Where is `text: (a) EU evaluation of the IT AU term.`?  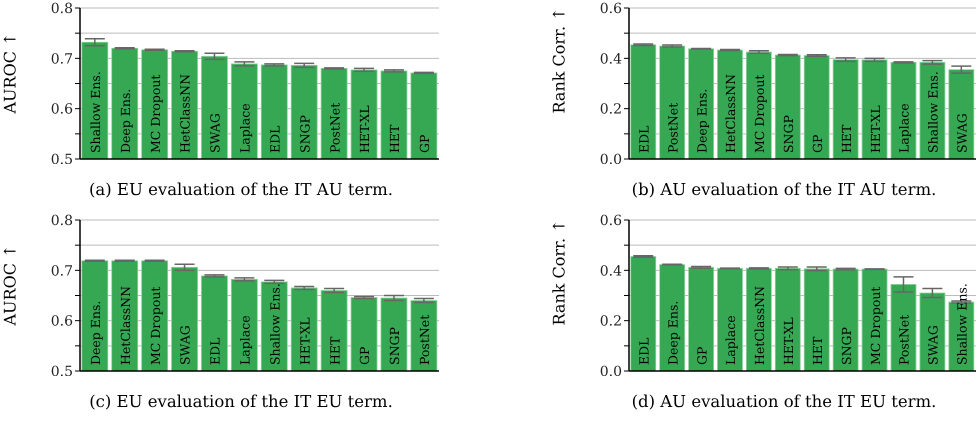
text: (a) EU evaluation of the IT AU term. is located at coordinates (241, 189).